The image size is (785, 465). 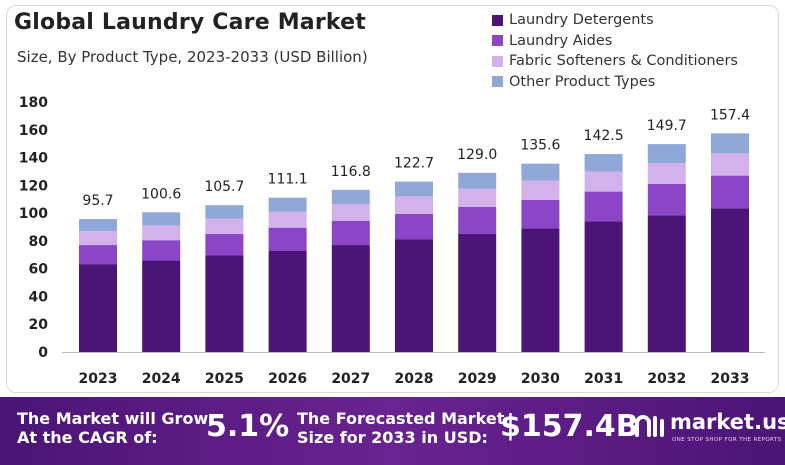 I want to click on bar-total-label: 116.8, so click(x=351, y=172).